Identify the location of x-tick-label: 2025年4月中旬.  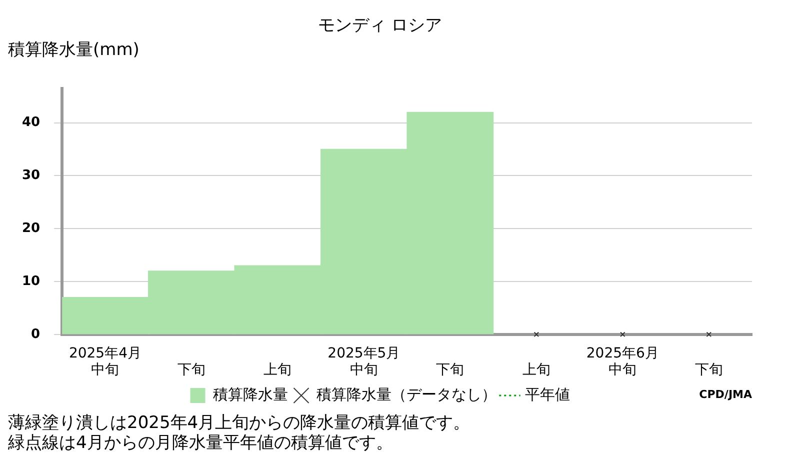
(105, 361).